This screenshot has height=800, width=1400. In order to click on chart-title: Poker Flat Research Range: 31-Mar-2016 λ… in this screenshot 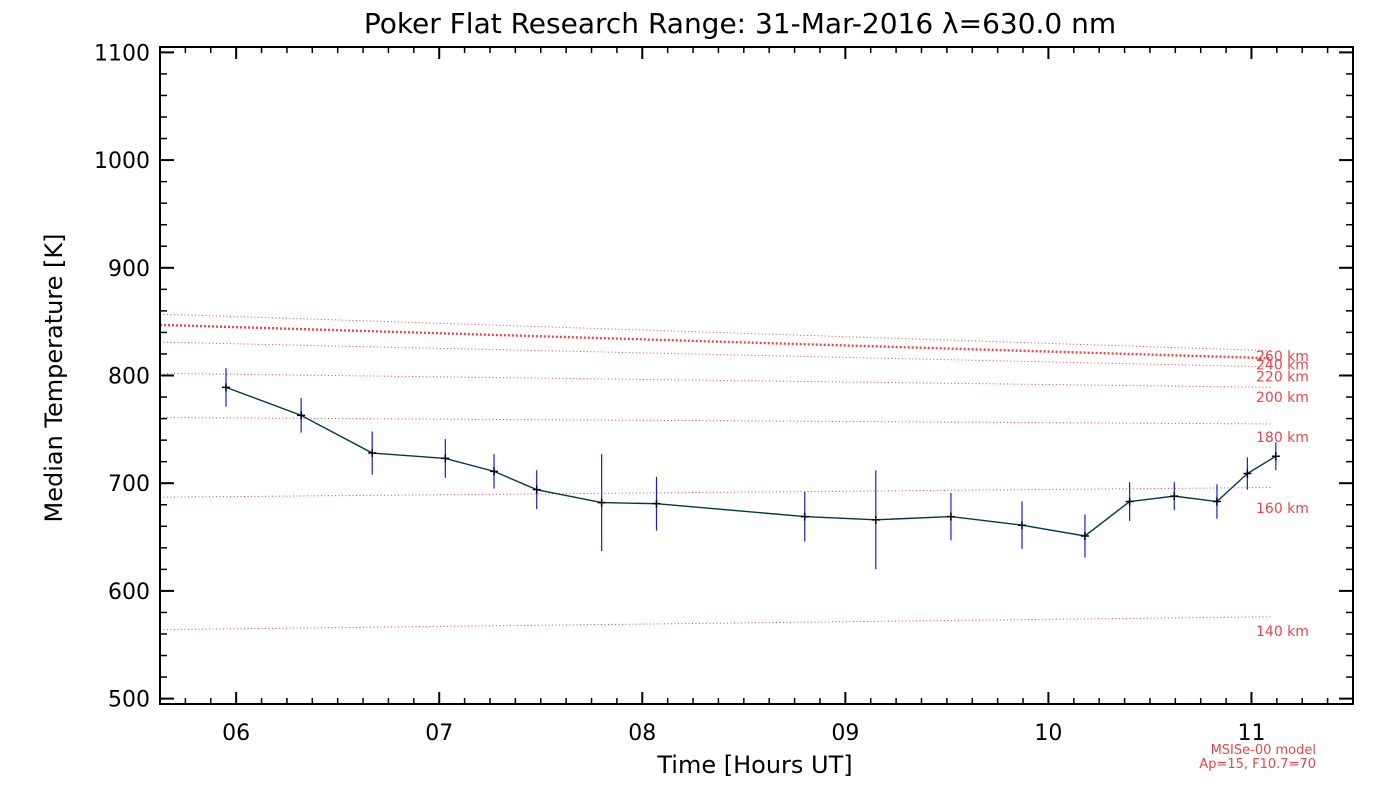, I will do `click(740, 23)`.